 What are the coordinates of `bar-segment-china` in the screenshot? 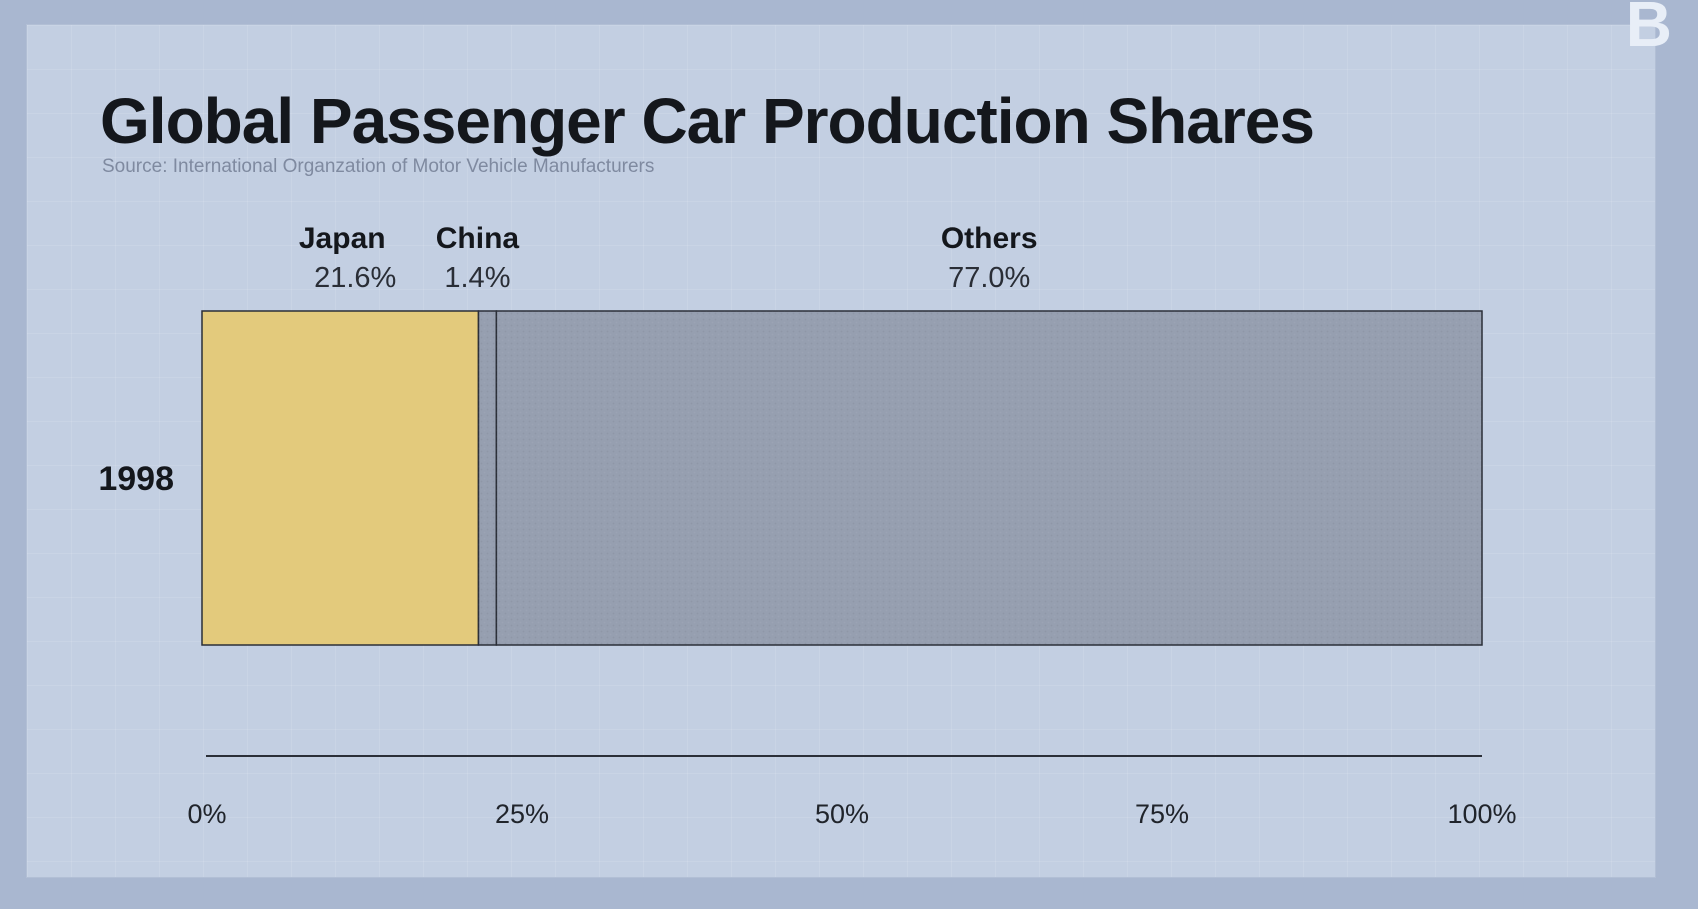 It's located at (487, 478).